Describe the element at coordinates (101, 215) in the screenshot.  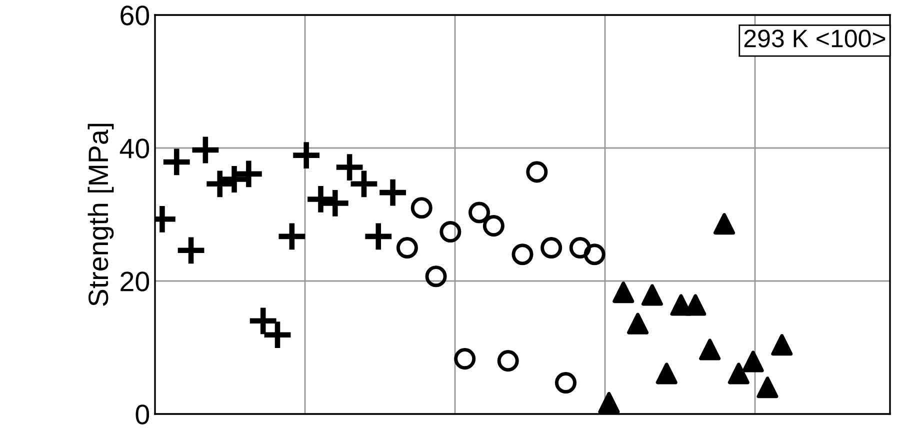
I see `y-axis-title: Strength [MPa]` at that location.